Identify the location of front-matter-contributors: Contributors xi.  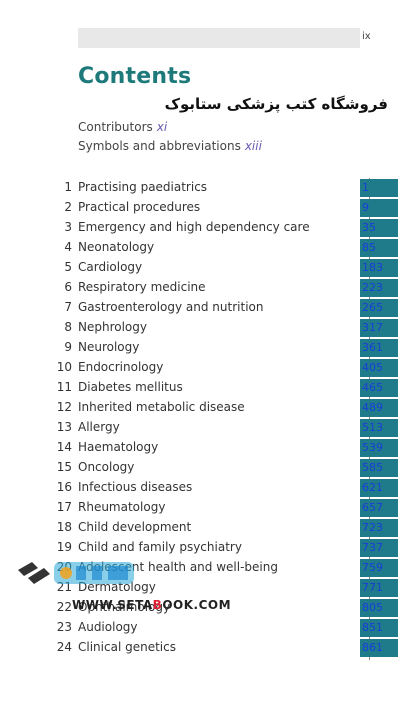
(122, 127).